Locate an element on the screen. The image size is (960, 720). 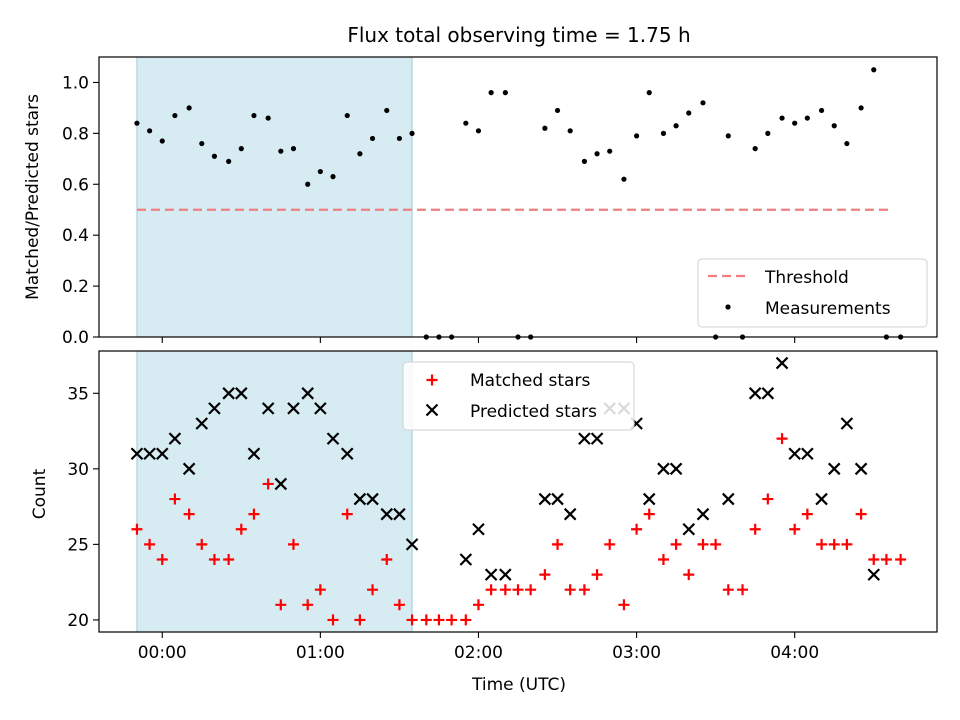
top-legend: Threshold Measurements is located at coordinates (812, 293).